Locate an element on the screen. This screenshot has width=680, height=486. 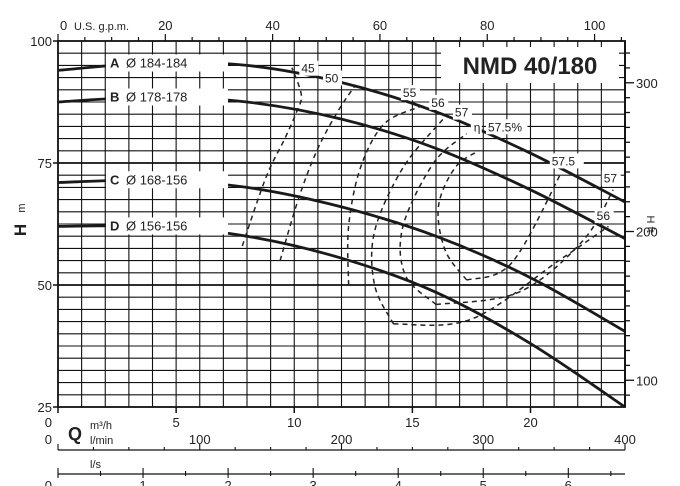
x-tick-label: 5 is located at coordinates (176, 422).